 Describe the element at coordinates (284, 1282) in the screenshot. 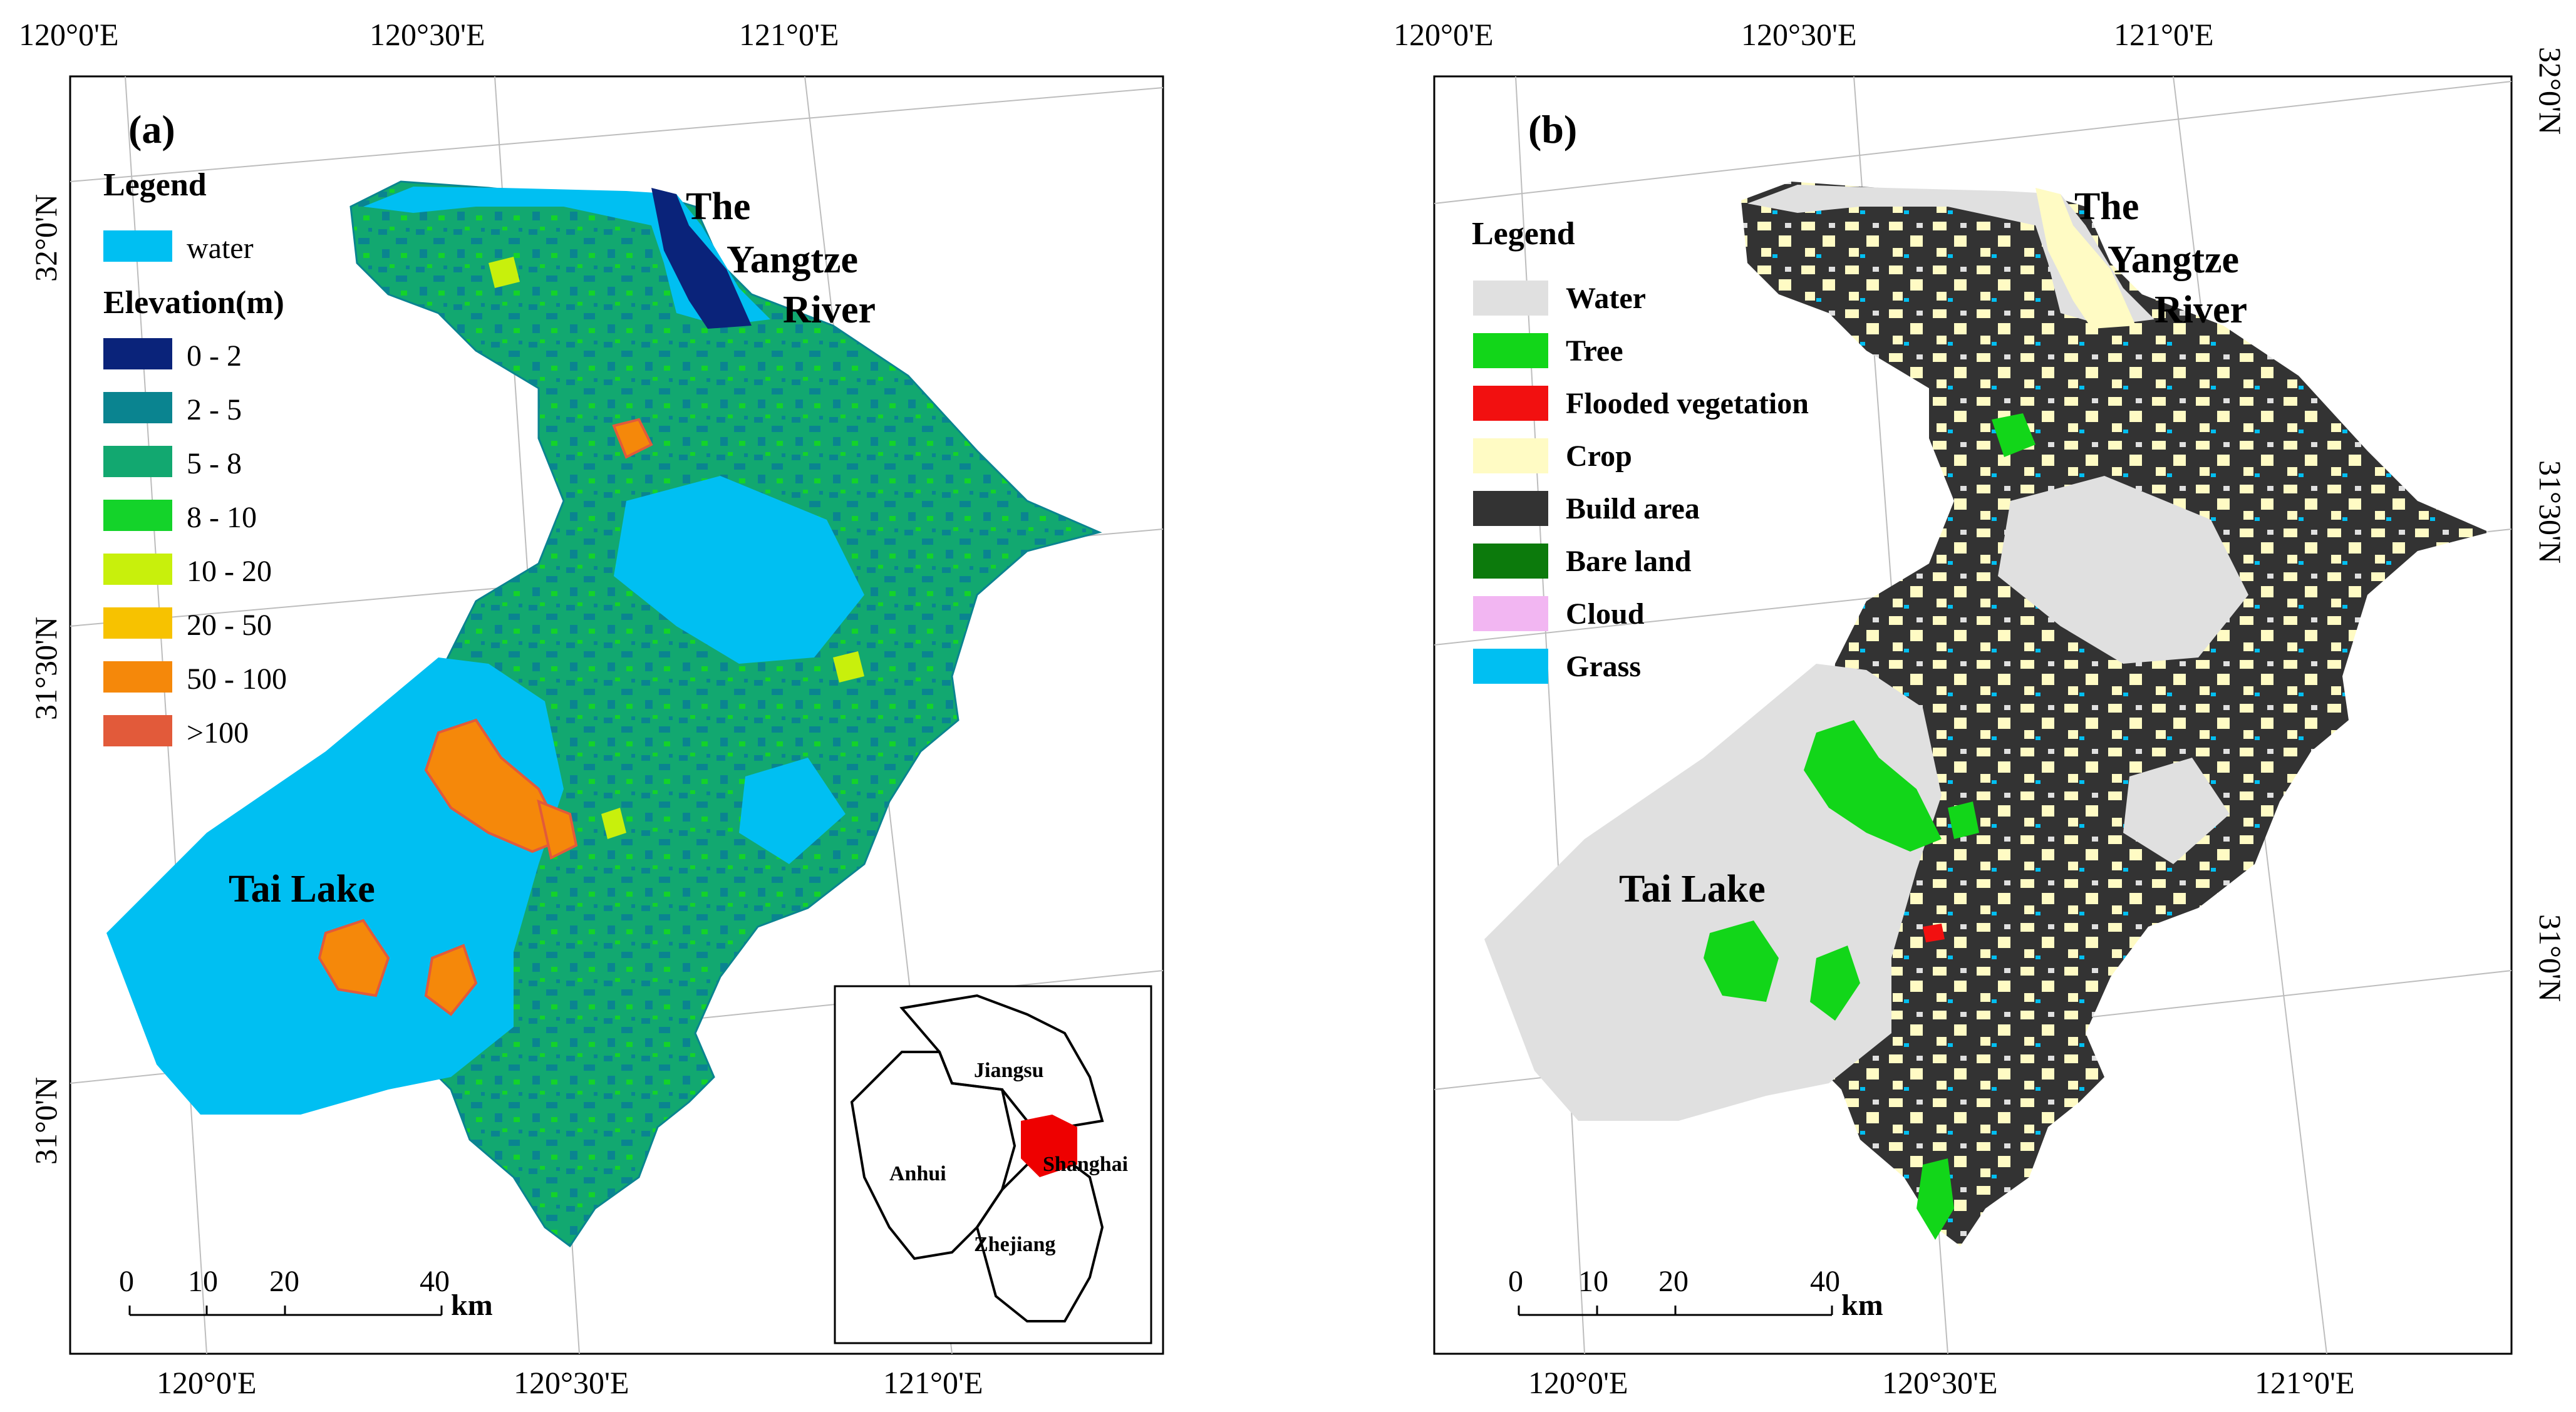

I see `panel-a-scale-tick-2: 20` at that location.